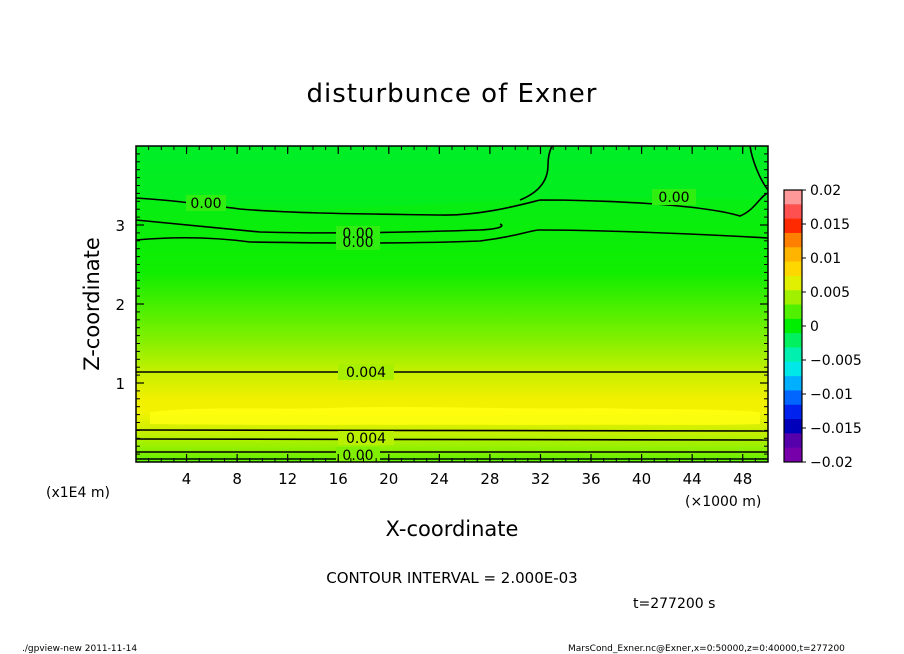 Image resolution: width=904 pixels, height=654 pixels. Describe the element at coordinates (79, 649) in the screenshot. I see `footer-left: ./gpview-new 2011-11-14` at that location.